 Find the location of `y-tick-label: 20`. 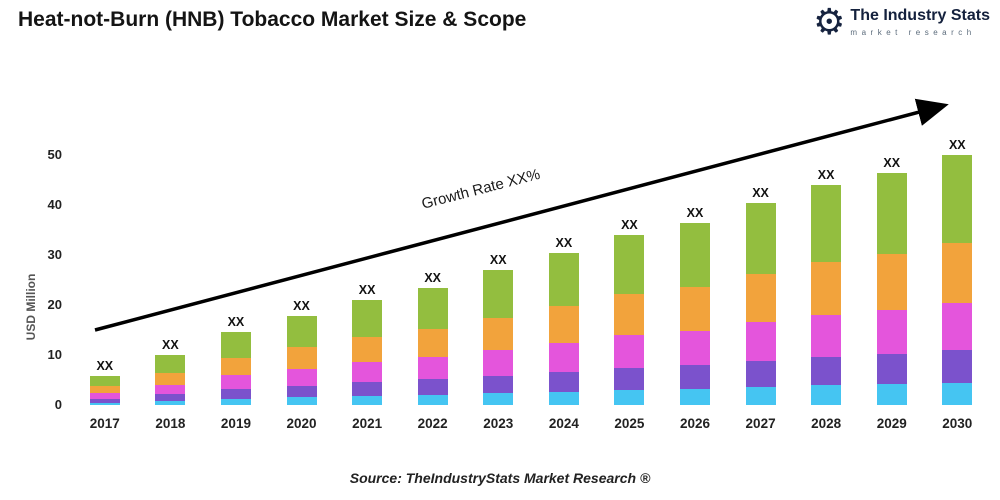

y-tick-label: 20 is located at coordinates (54, 304).